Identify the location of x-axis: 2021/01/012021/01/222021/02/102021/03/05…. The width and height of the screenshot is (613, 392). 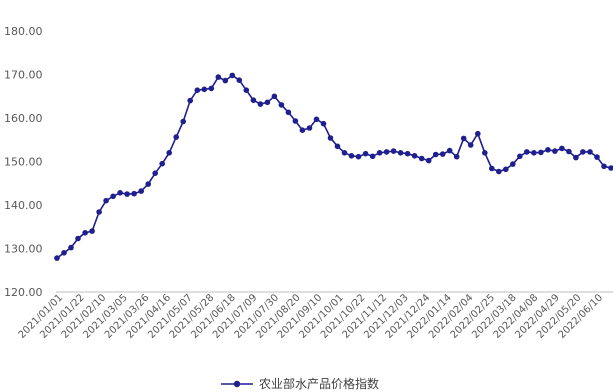
(315, 316).